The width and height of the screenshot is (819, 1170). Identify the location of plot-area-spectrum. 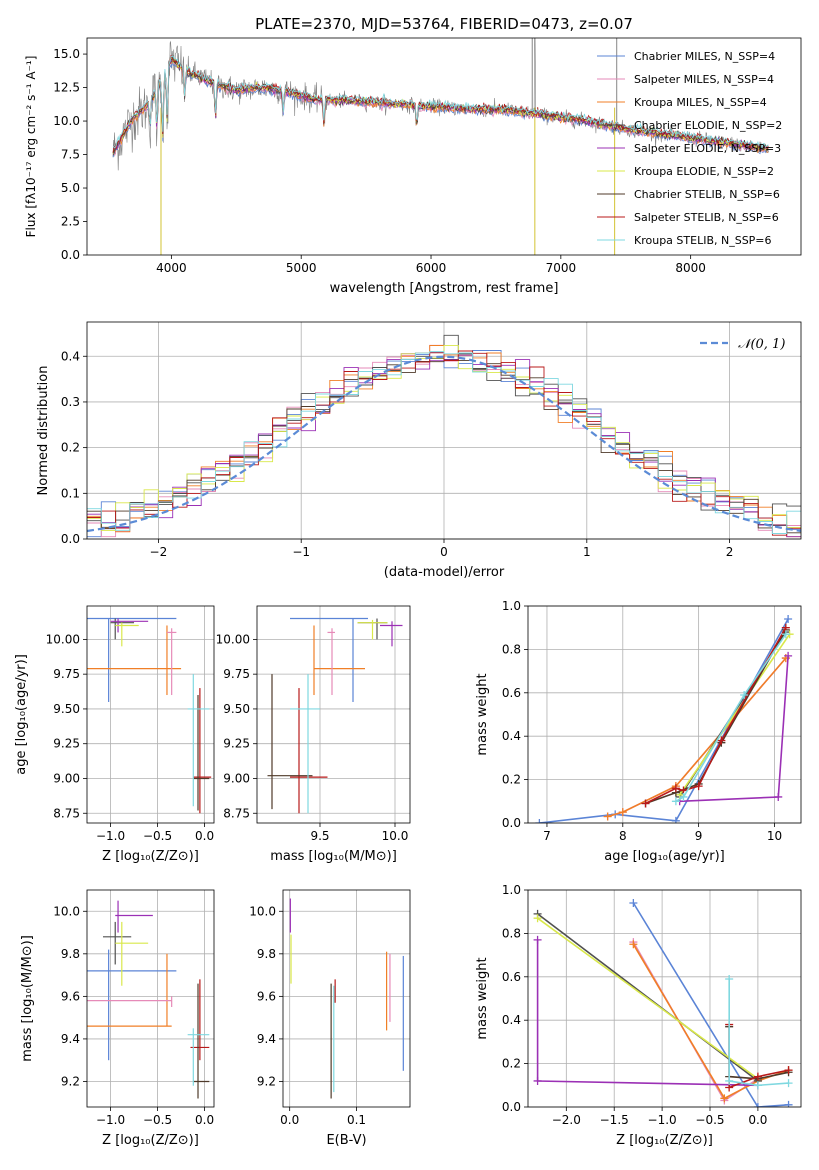
(440, 146).